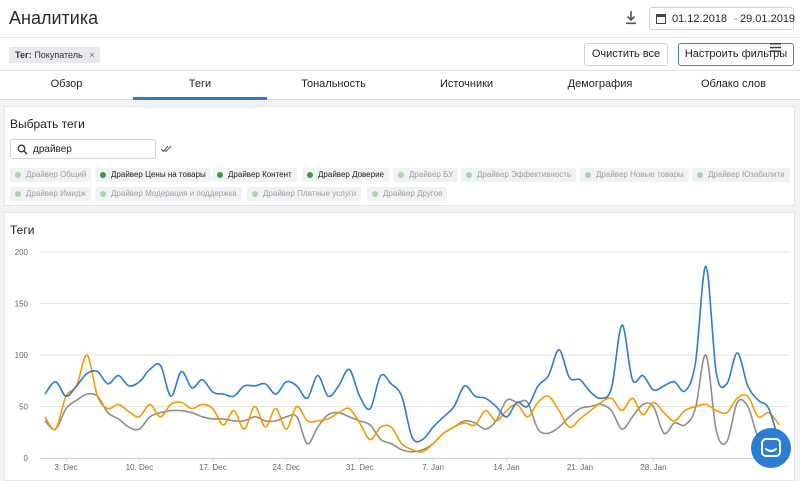 Image resolution: width=800 pixels, height=481 pixels. What do you see at coordinates (333, 84) in the screenshot?
I see `tab-sentiment: Тональность` at bounding box center [333, 84].